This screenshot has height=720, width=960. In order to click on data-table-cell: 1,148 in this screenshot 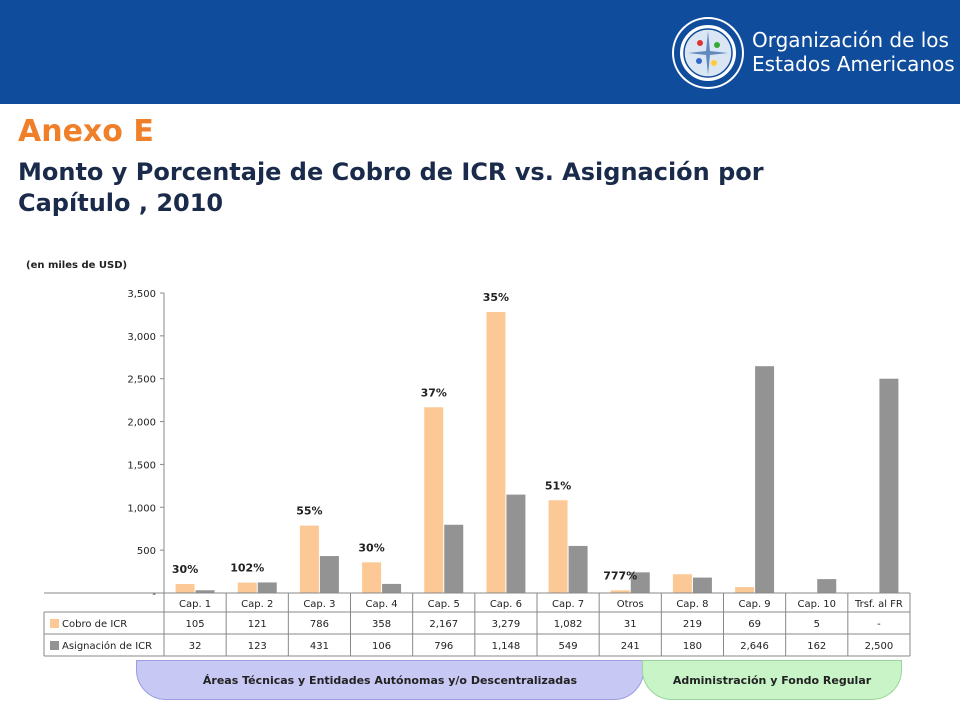, I will do `click(506, 646)`.